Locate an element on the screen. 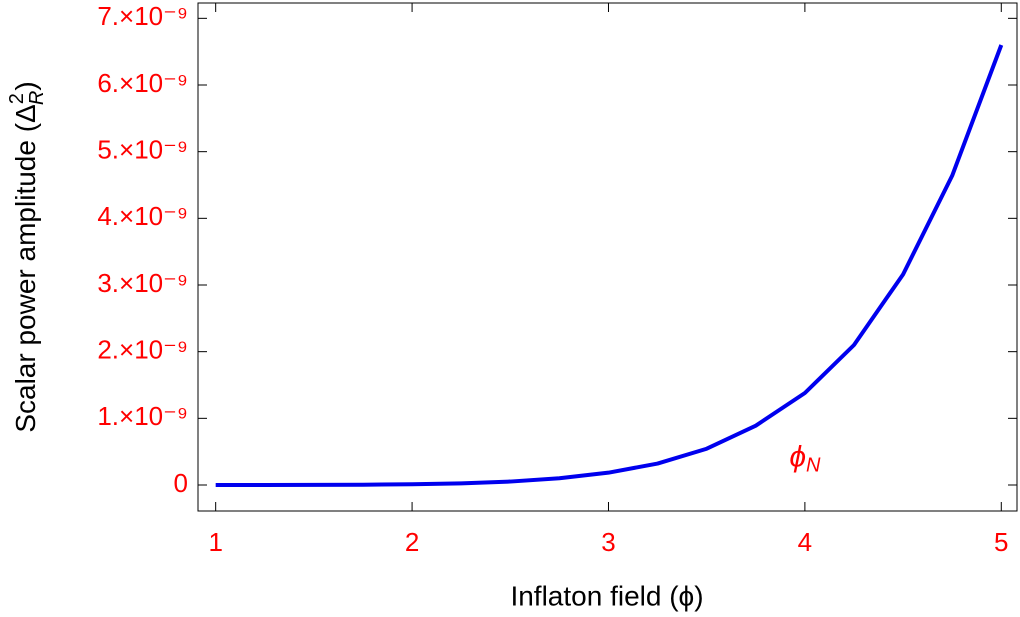 Image resolution: width=1020 pixels, height=617 pixels. y-tick-label: 1.×10⁻⁹ is located at coordinates (142, 416).